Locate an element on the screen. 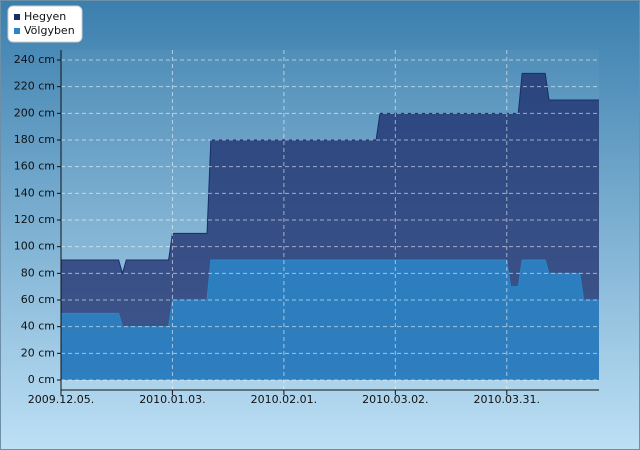 The width and height of the screenshot is (640, 450). x-tick-label: 2010.01.03. is located at coordinates (172, 399).